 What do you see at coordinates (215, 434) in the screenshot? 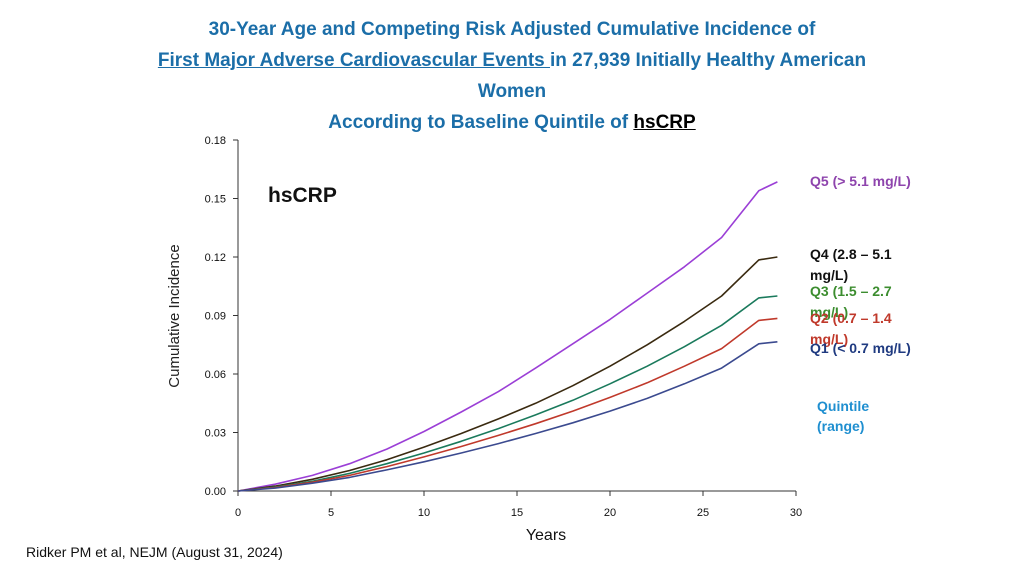
I see `y-tick-label: 0.03` at bounding box center [215, 434].